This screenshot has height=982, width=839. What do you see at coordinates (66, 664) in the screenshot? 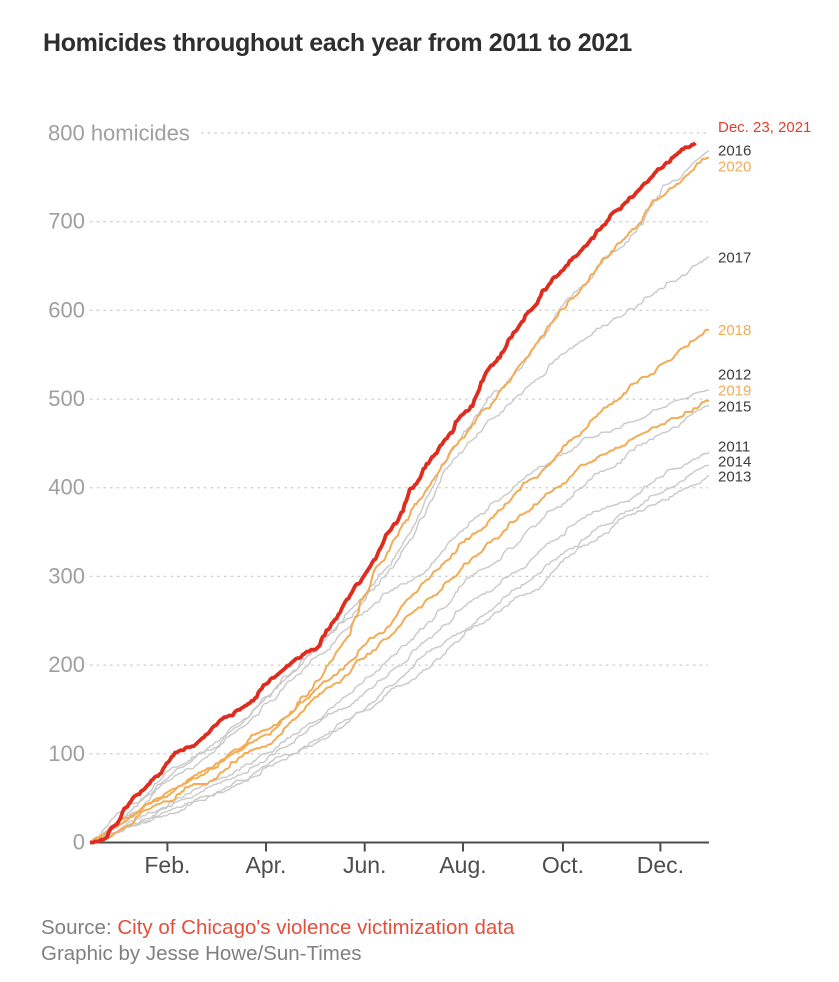
I see `svg-text: 200` at bounding box center [66, 664].